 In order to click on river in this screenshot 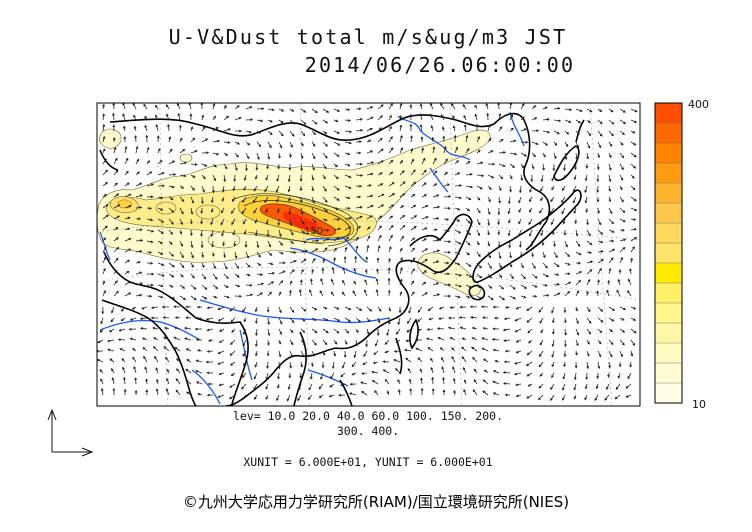, I will do `click(150, 330)`.